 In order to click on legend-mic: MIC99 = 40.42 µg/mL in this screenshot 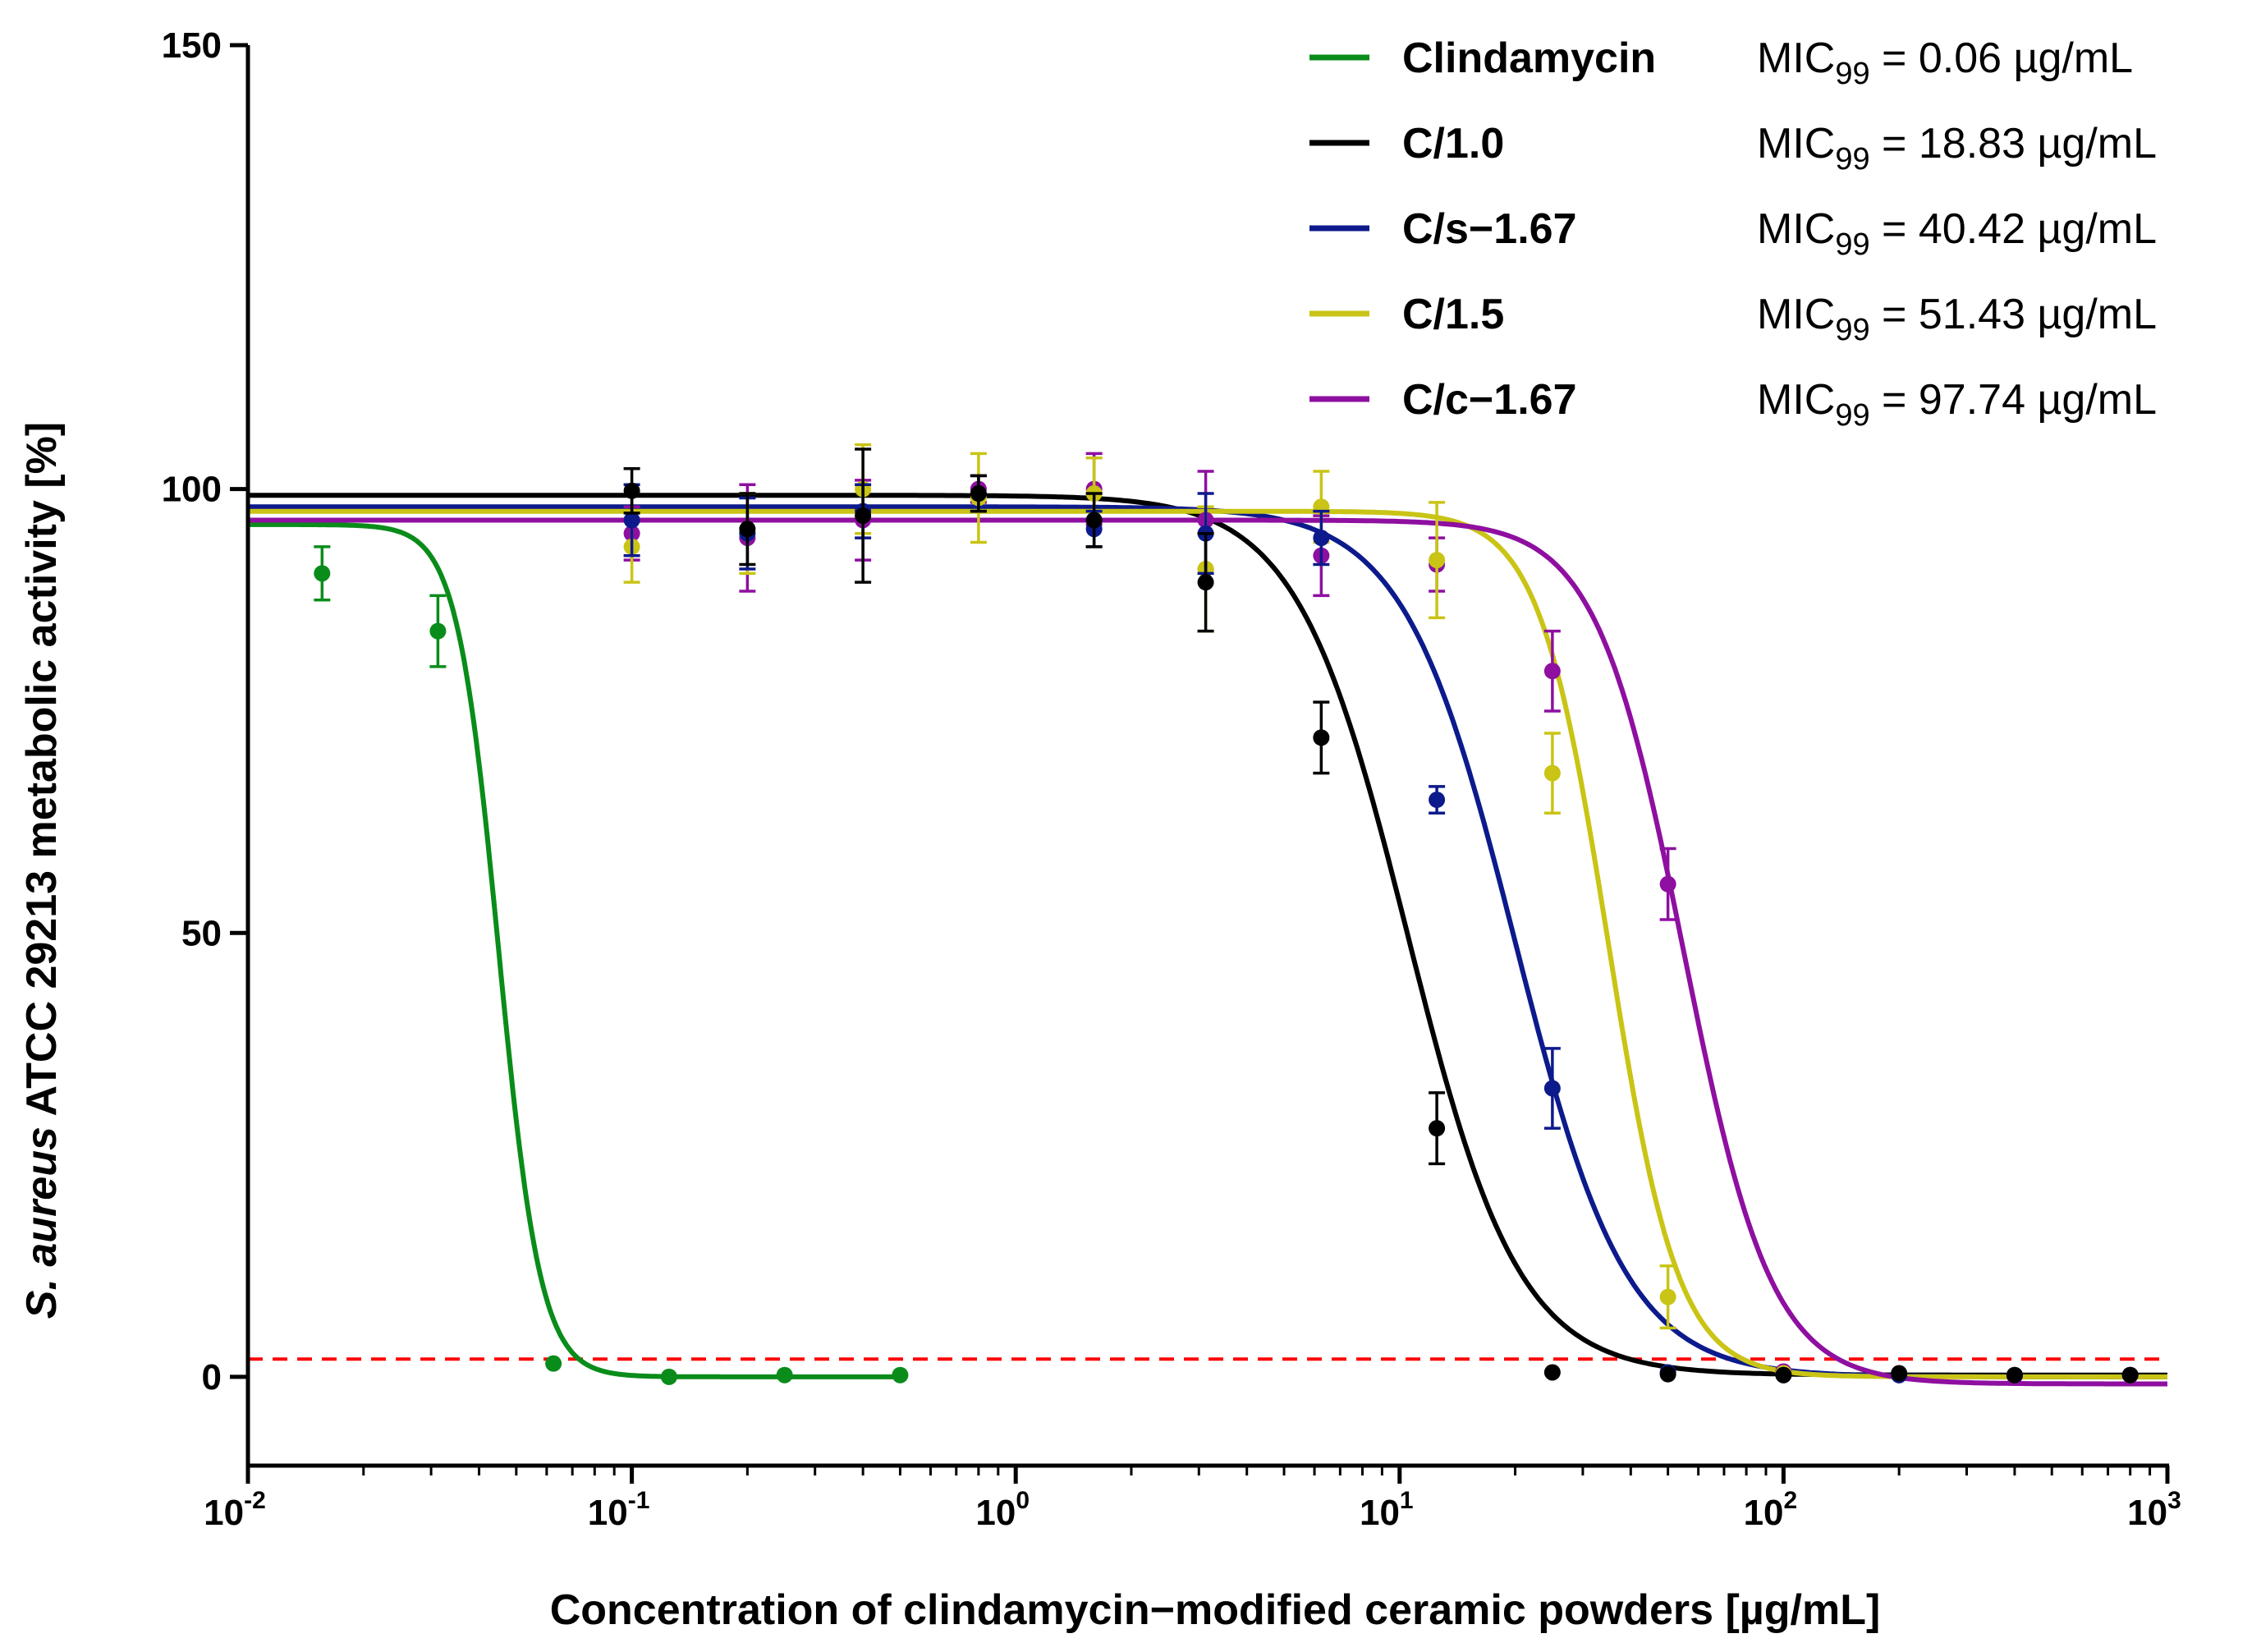, I will do `click(1957, 234)`.